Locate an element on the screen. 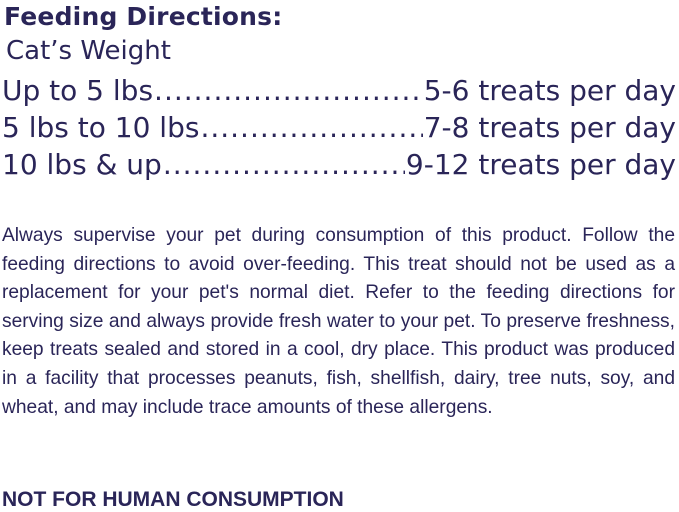 This screenshot has width=679, height=512. feeding-row: 5 lbs to 10 lbs 7-8 treats per day is located at coordinates (339, 129).